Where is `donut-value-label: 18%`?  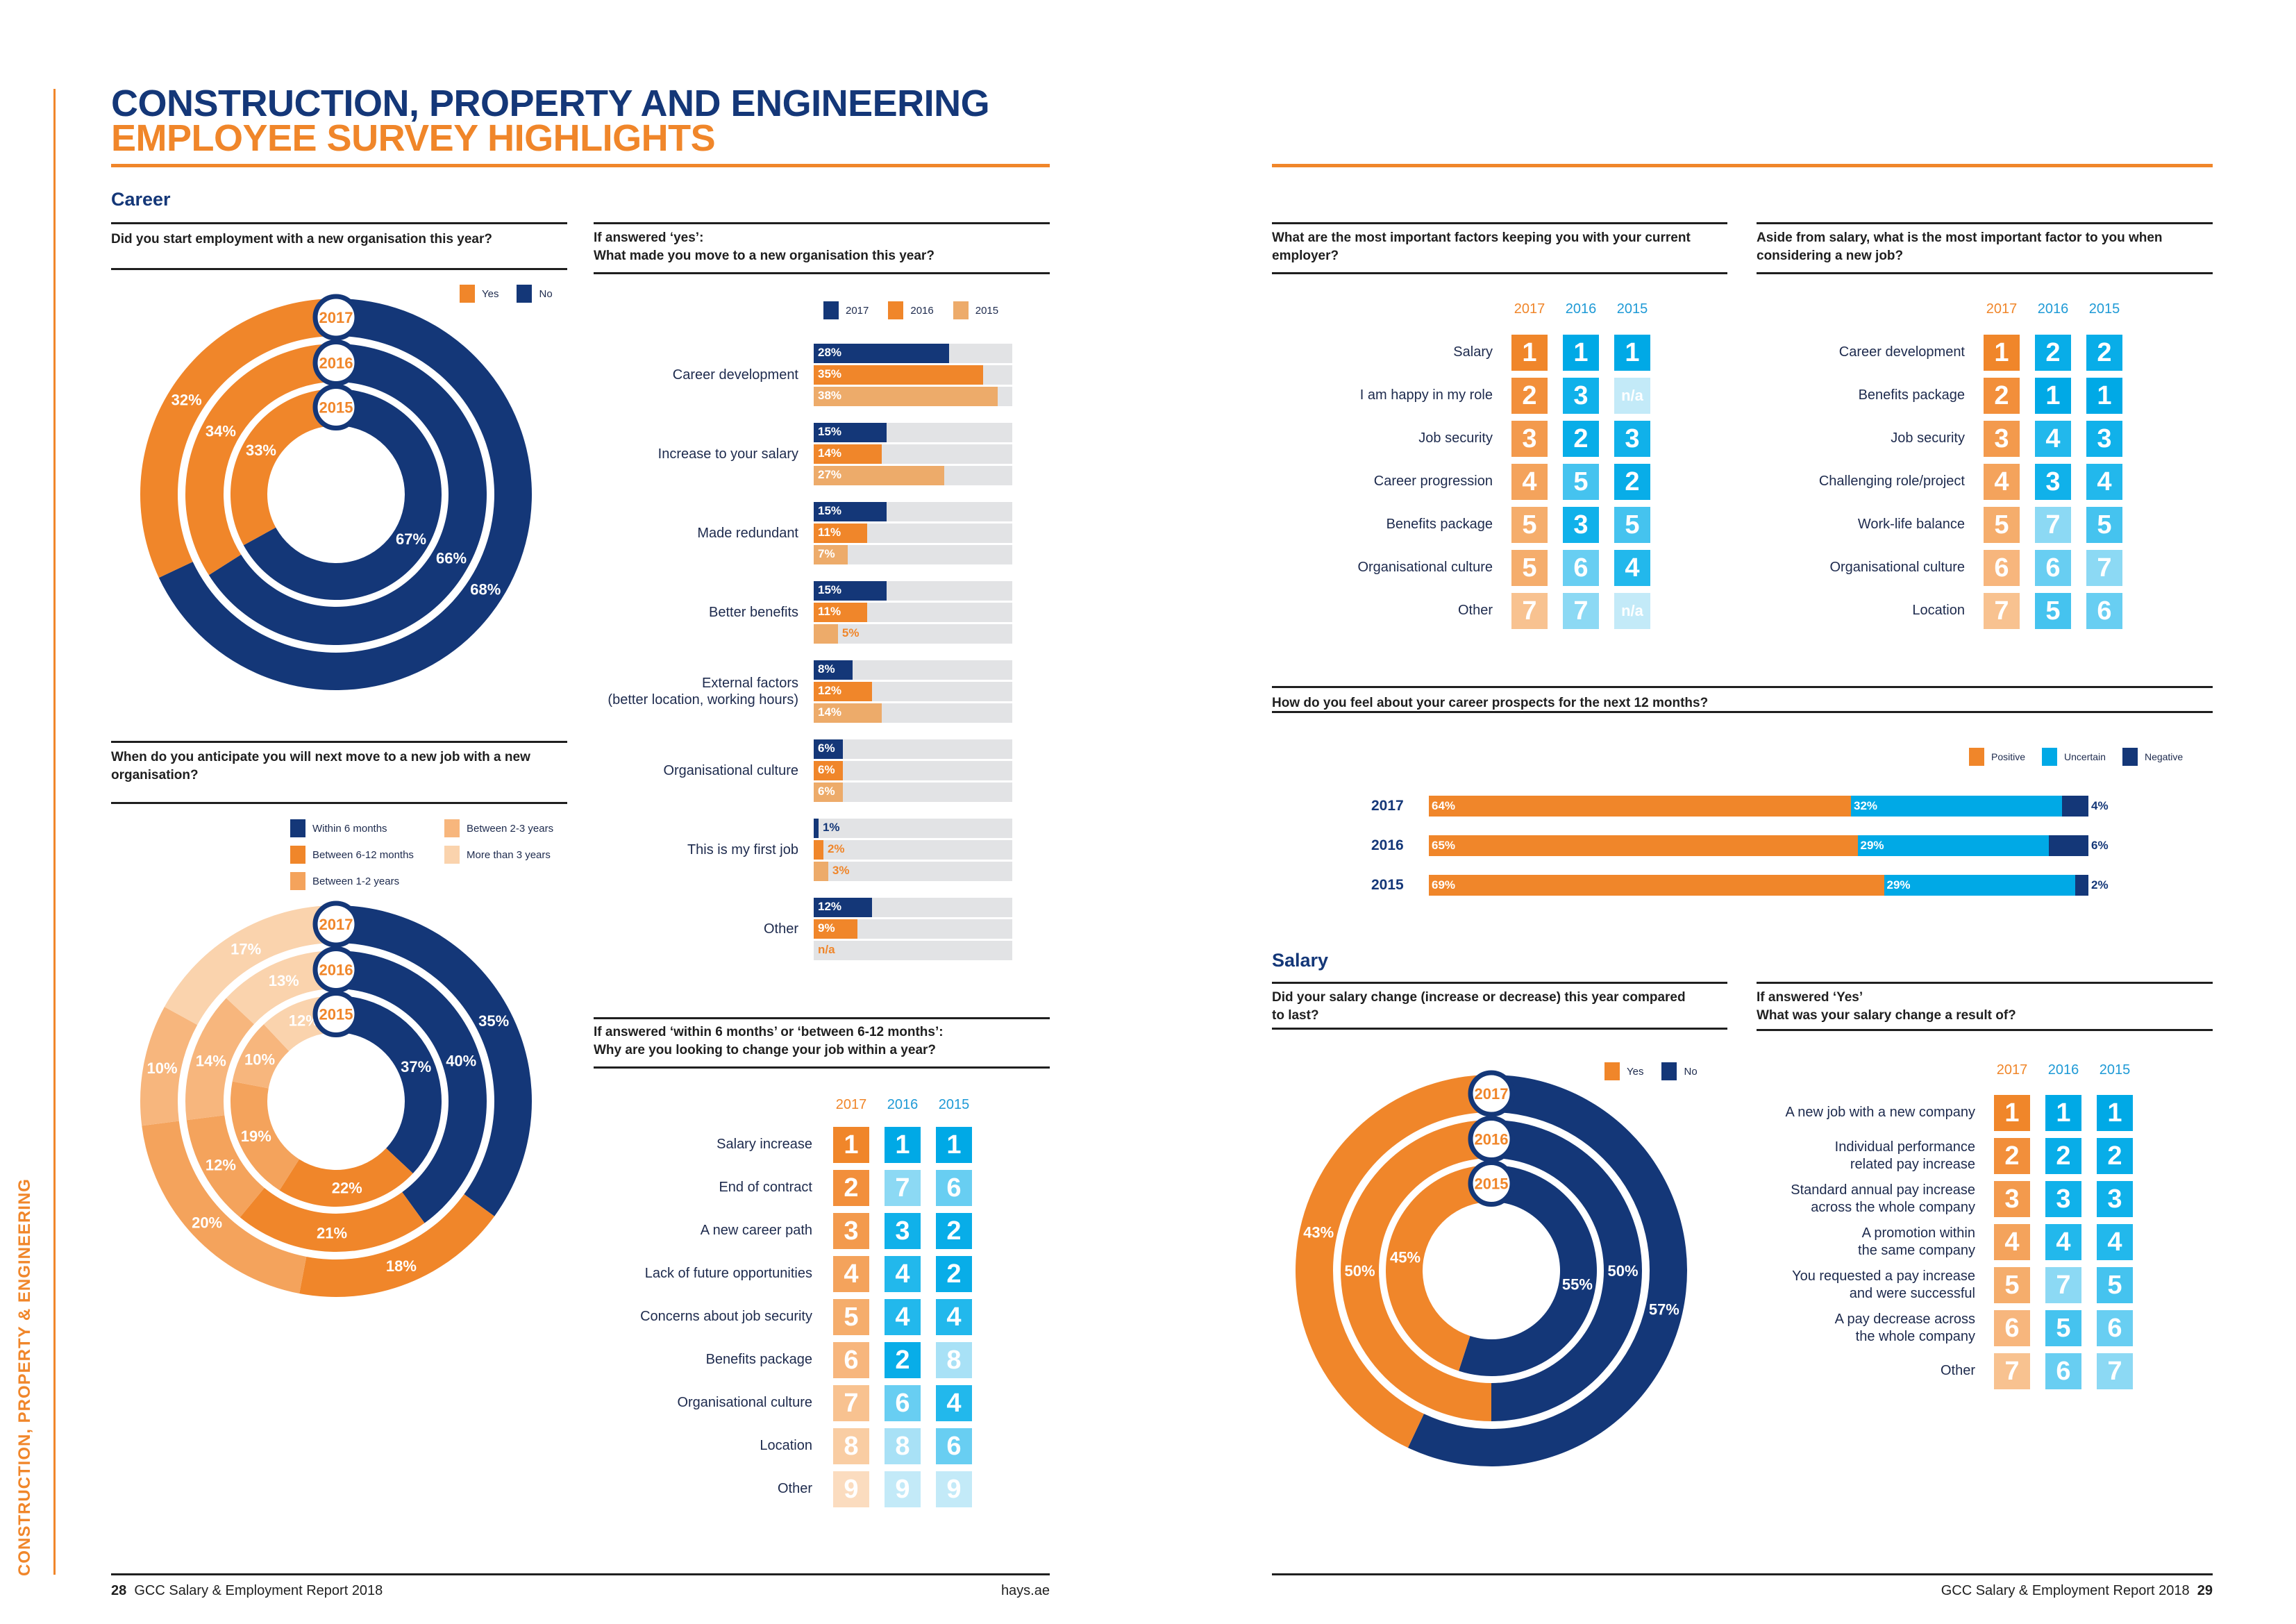
donut-value-label: 18% is located at coordinates (401, 1266).